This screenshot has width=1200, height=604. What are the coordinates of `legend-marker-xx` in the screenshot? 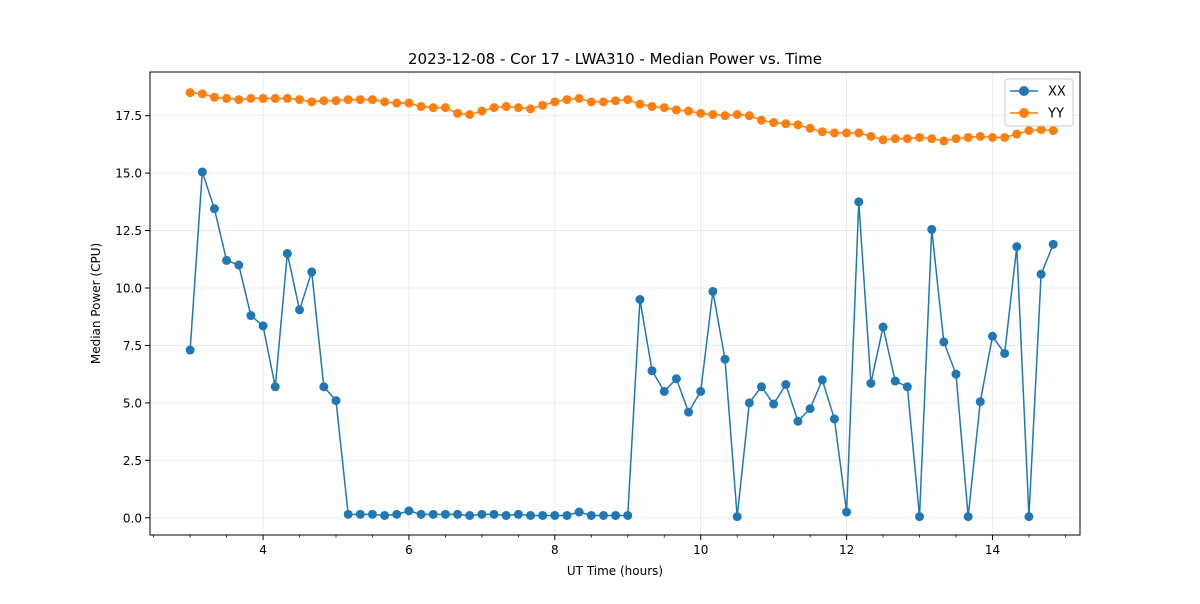 It's located at (1024, 91).